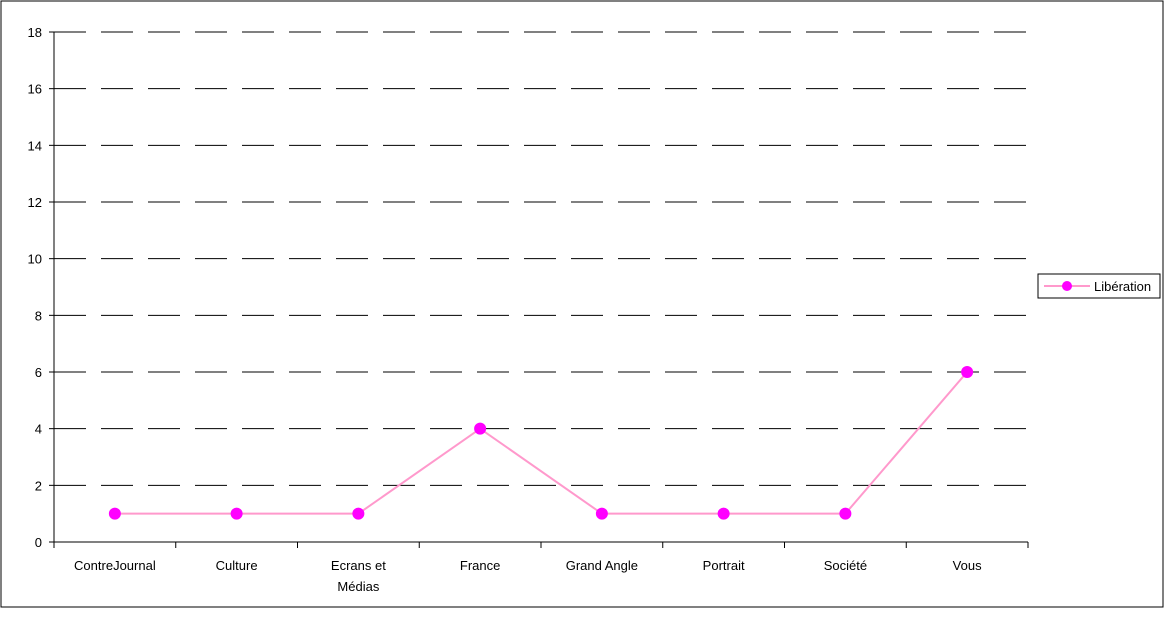 The width and height of the screenshot is (1164, 617). I want to click on x-tick-label: Vous, so click(967, 565).